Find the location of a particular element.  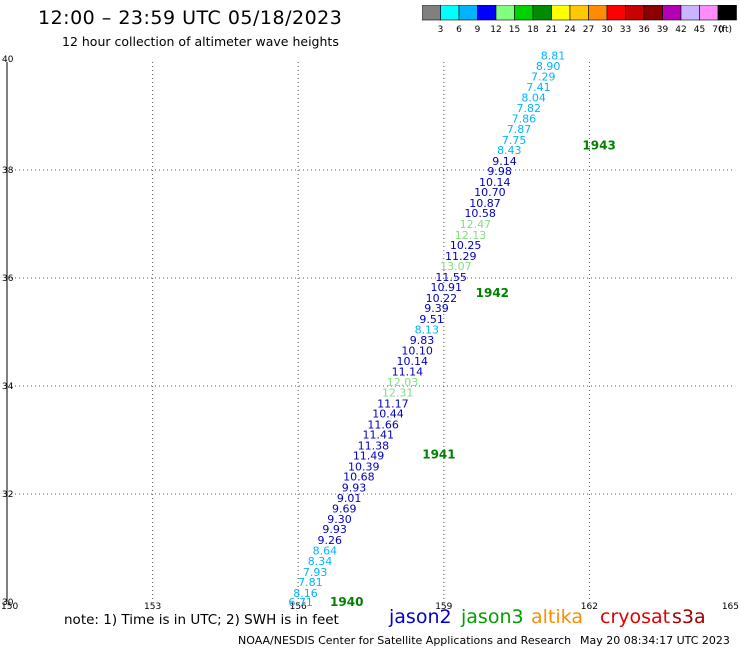

y-tick-label: 38 is located at coordinates (8, 171).